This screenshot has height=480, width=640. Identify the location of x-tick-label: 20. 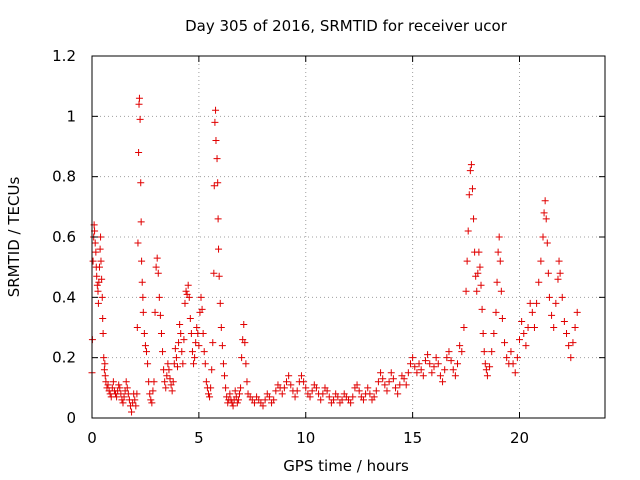
(519, 438).